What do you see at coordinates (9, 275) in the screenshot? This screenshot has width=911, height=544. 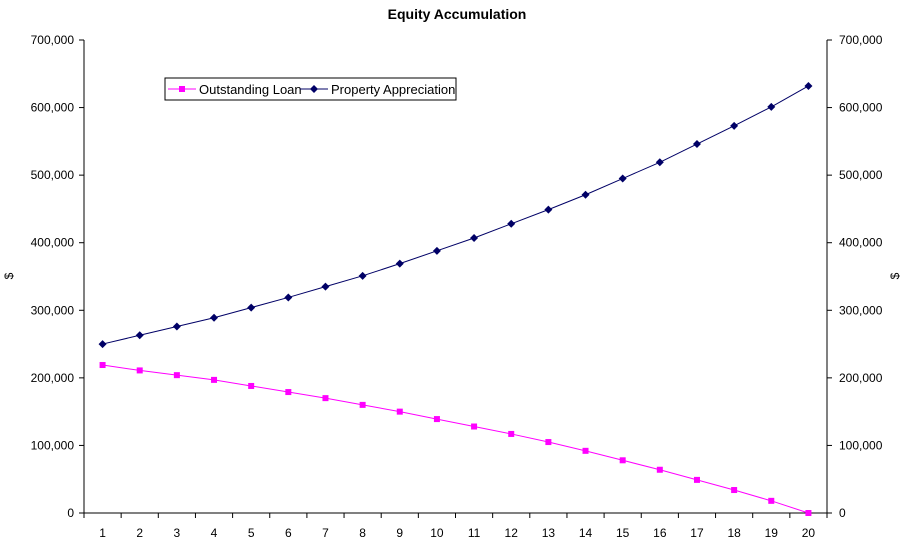 I see `left-axis-label: $` at bounding box center [9, 275].